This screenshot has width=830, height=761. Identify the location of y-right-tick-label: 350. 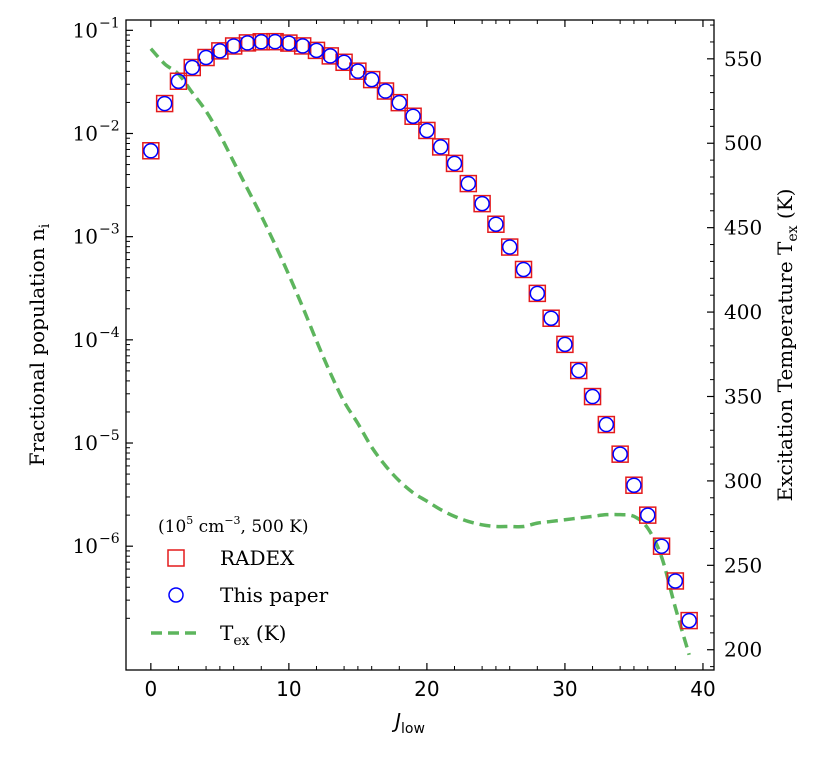
(743, 396).